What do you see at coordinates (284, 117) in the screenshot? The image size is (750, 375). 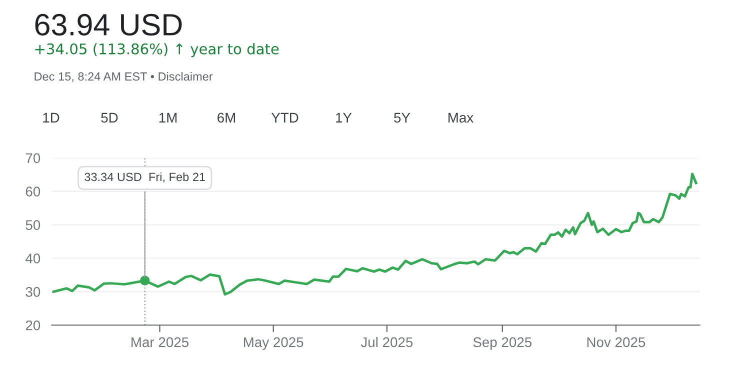 I see `text: YTD` at bounding box center [284, 117].